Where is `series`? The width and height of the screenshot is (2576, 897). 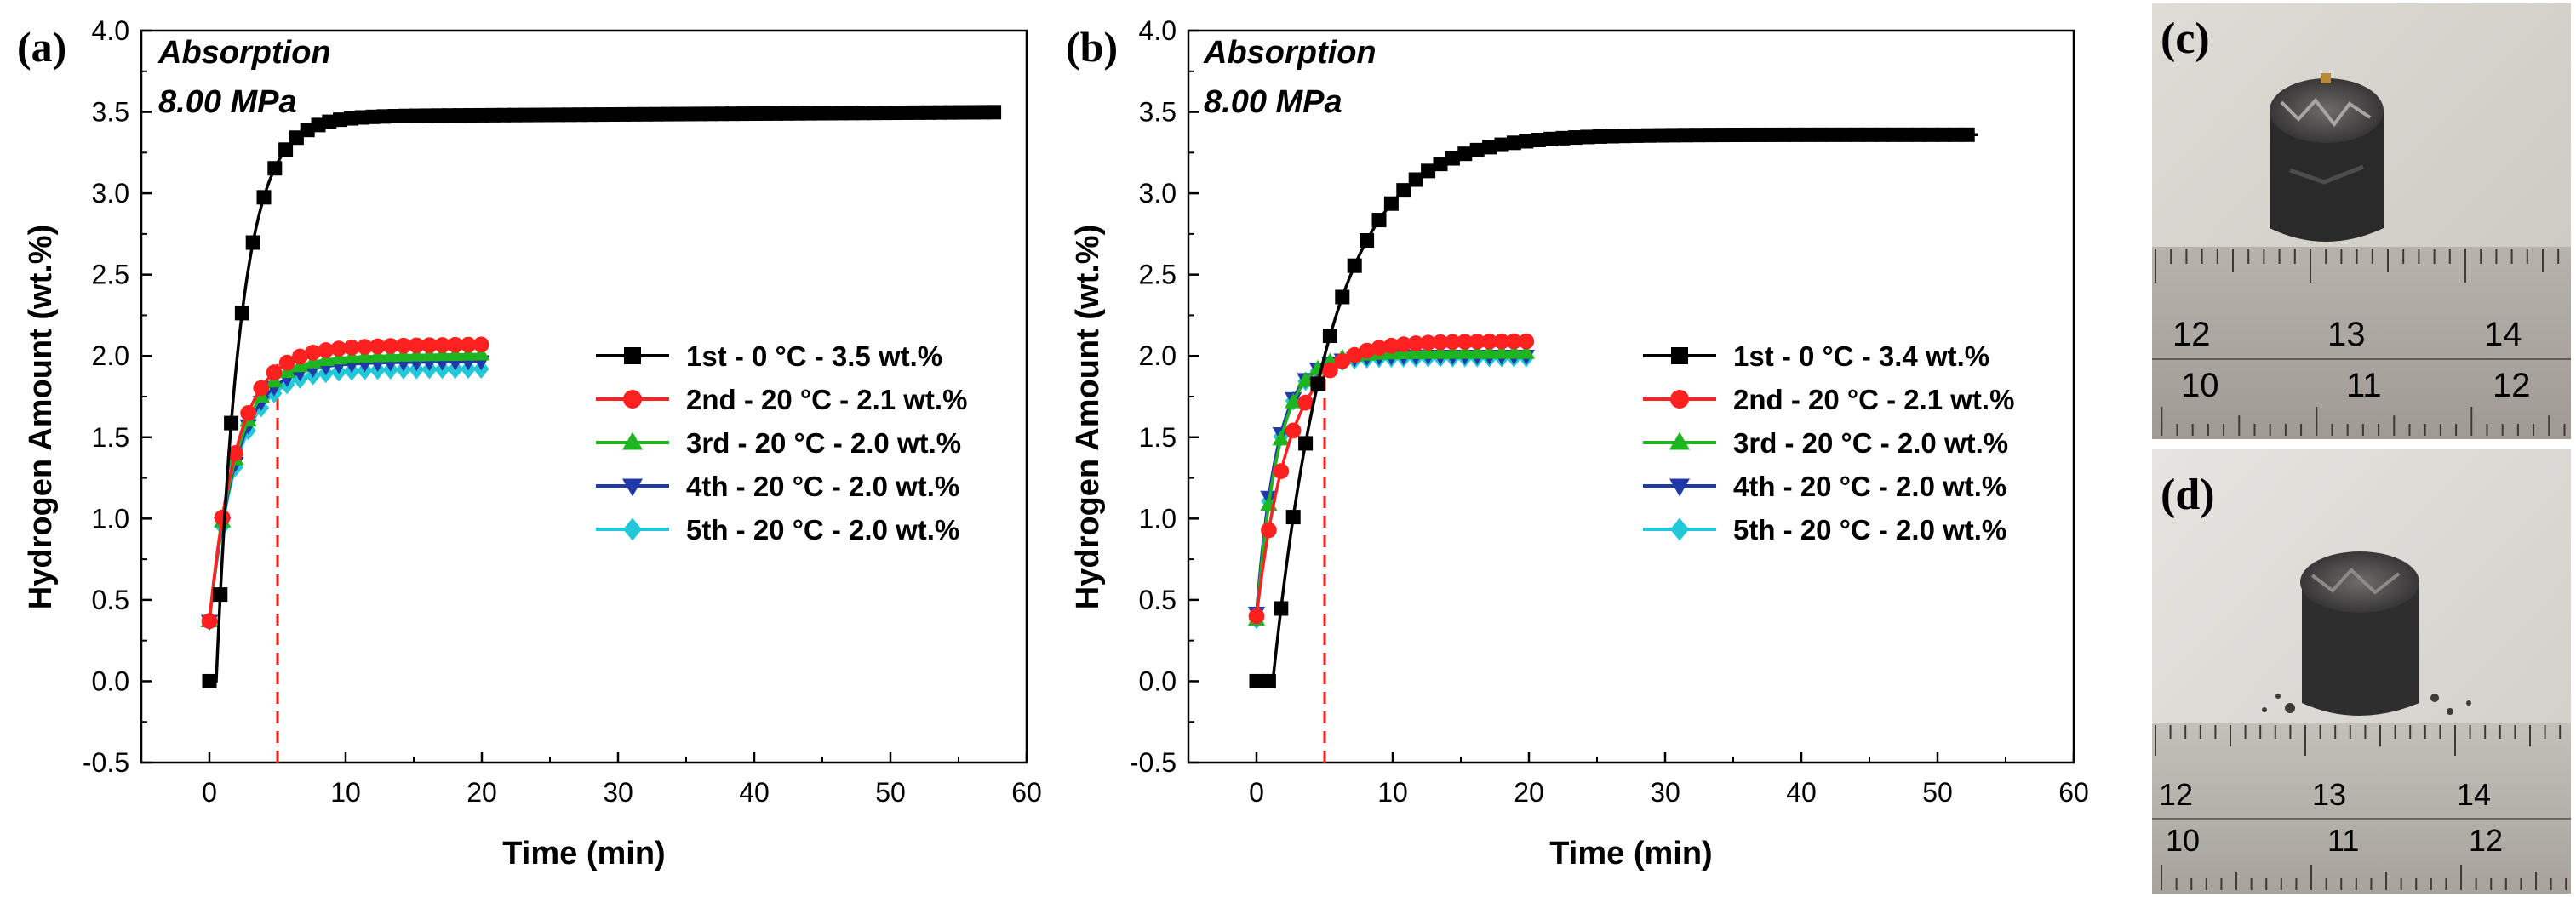 series is located at coordinates (1391, 484).